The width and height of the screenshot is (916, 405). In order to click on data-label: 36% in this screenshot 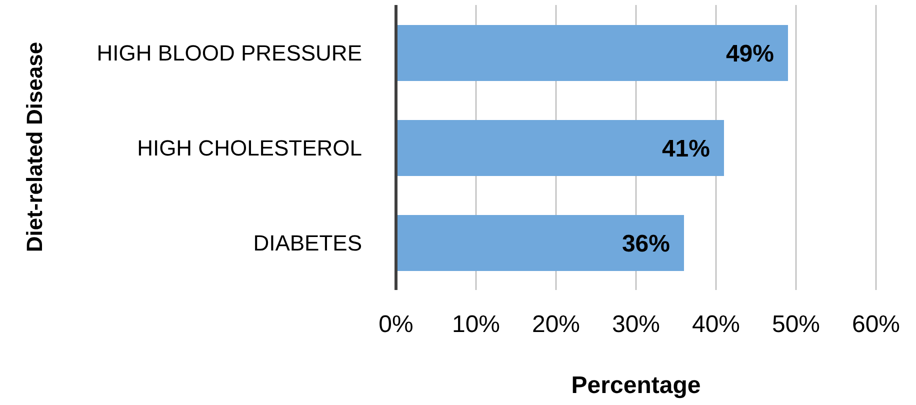, I will do `click(646, 244)`.